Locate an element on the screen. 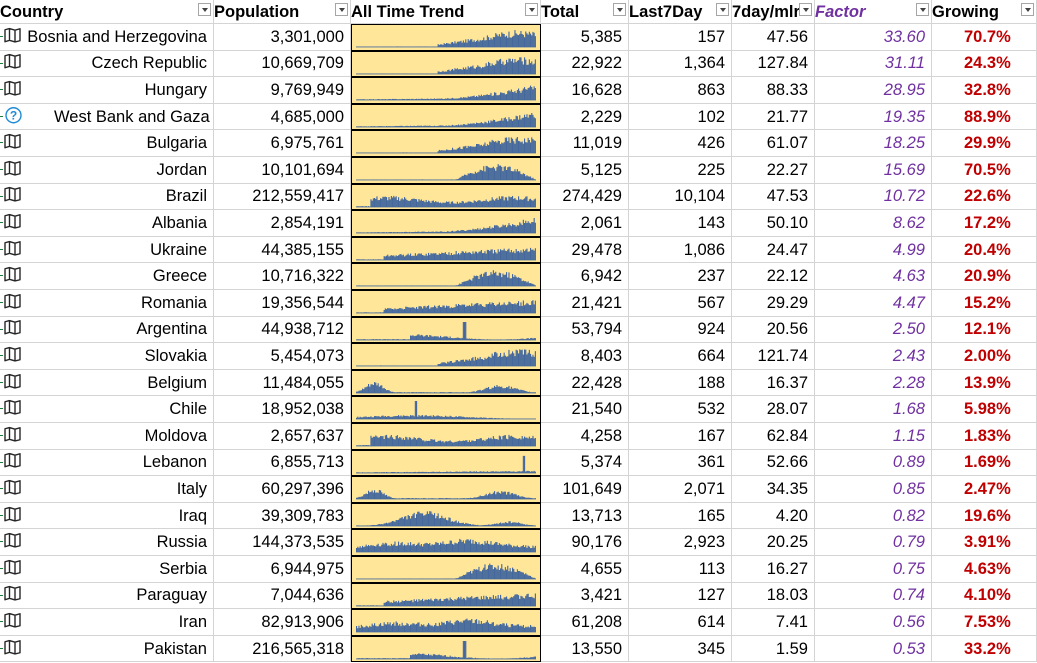  cell-population: 6,975,761 is located at coordinates (282, 143).